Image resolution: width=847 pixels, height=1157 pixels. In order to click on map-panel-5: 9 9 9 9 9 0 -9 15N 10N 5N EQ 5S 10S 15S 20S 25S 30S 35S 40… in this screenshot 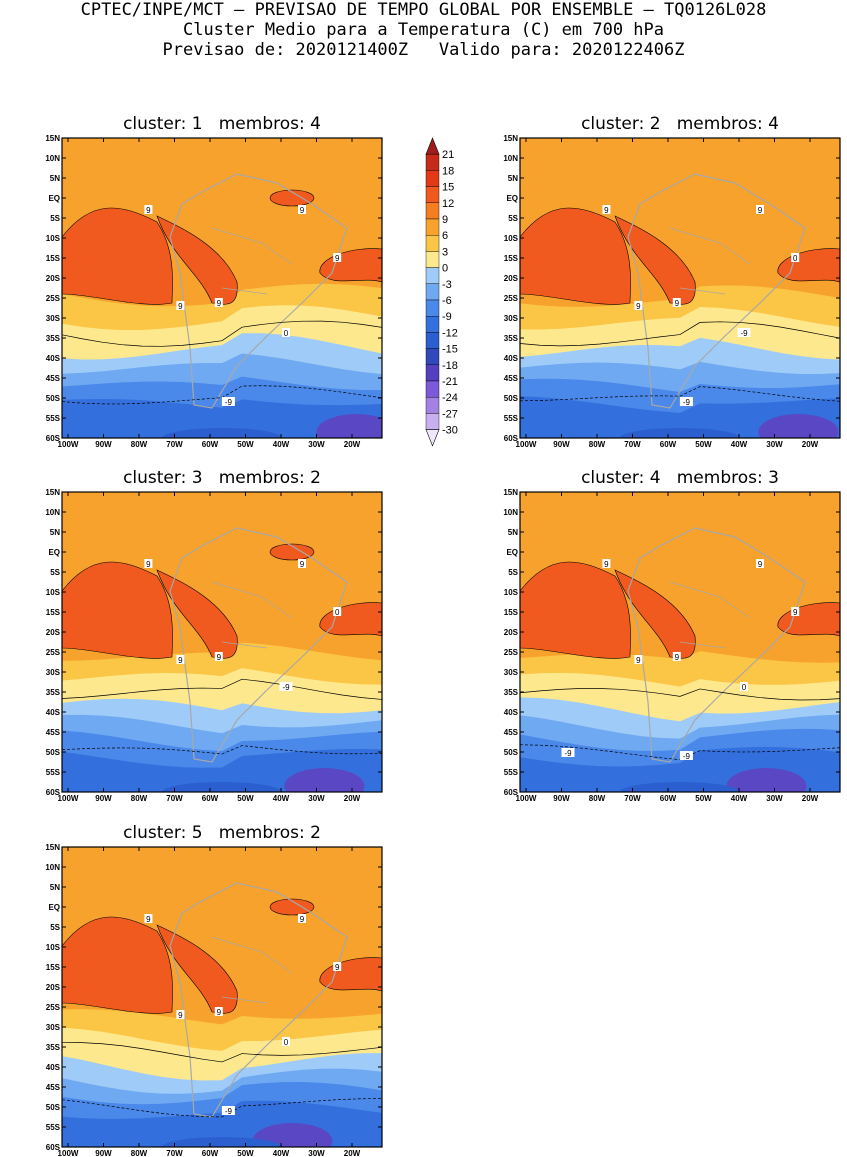, I will do `click(214, 1000)`.